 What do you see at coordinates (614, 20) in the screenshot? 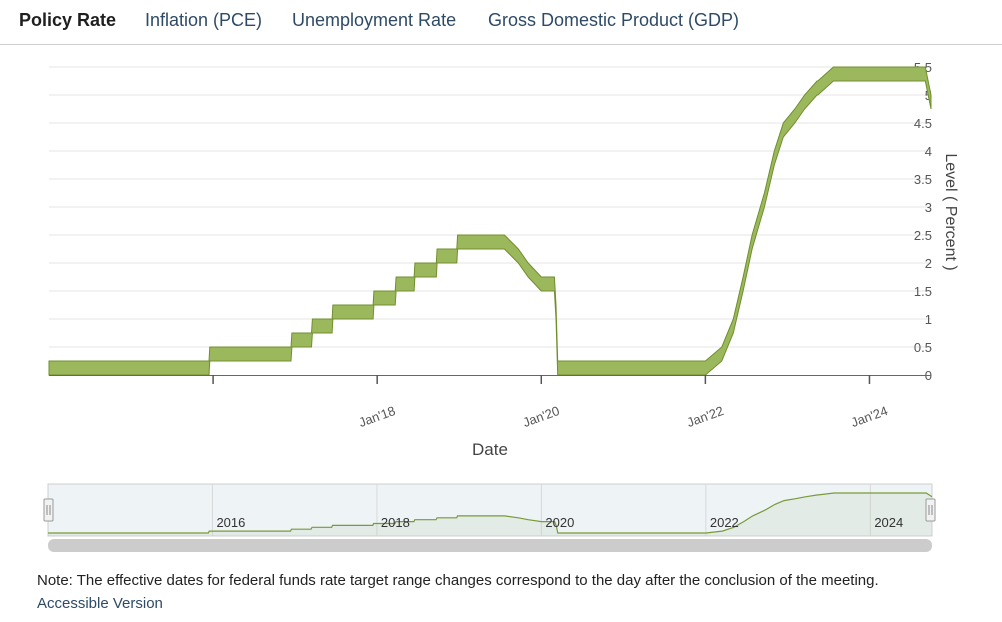
I see `tab-gdp: Gross Domestic Product (GDP)` at bounding box center [614, 20].